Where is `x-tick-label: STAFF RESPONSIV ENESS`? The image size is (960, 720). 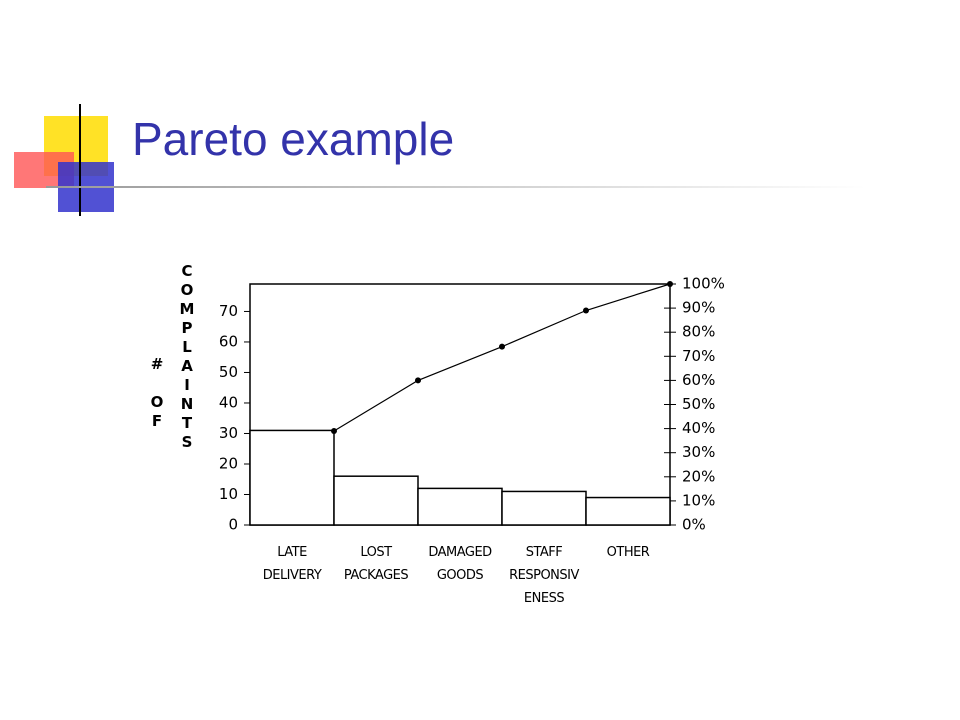 x-tick-label: STAFF RESPONSIV ENESS is located at coordinates (544, 575).